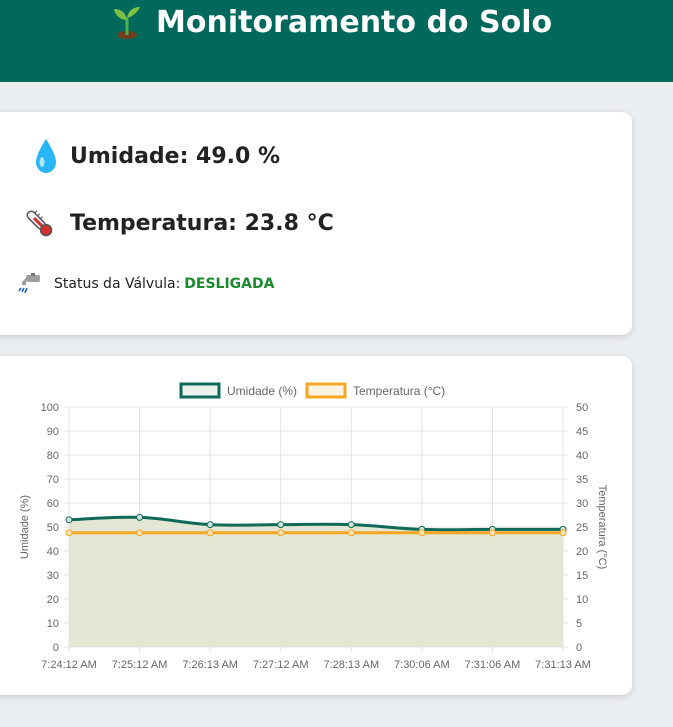  What do you see at coordinates (582, 504) in the screenshot?
I see `y2-tick-label: 30` at bounding box center [582, 504].